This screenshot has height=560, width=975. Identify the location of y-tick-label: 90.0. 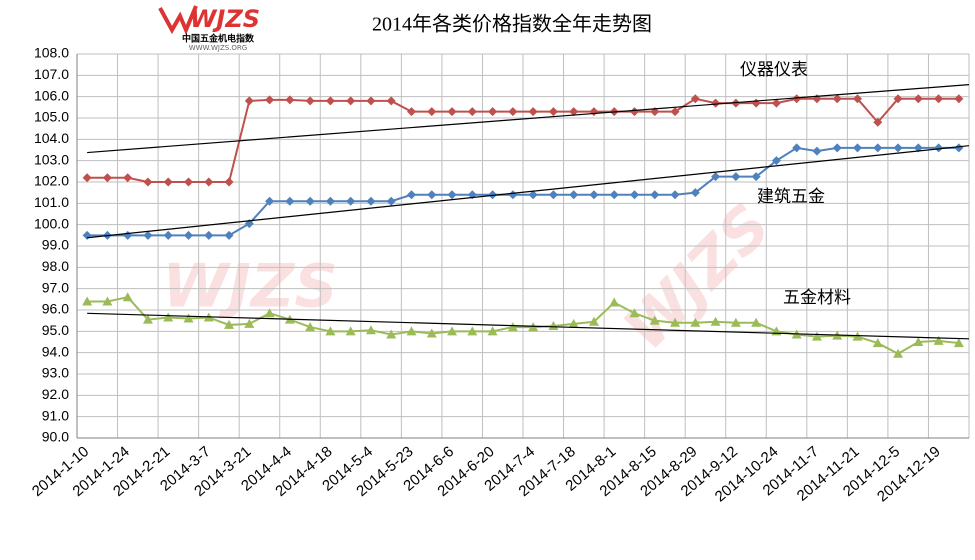
(55, 437).